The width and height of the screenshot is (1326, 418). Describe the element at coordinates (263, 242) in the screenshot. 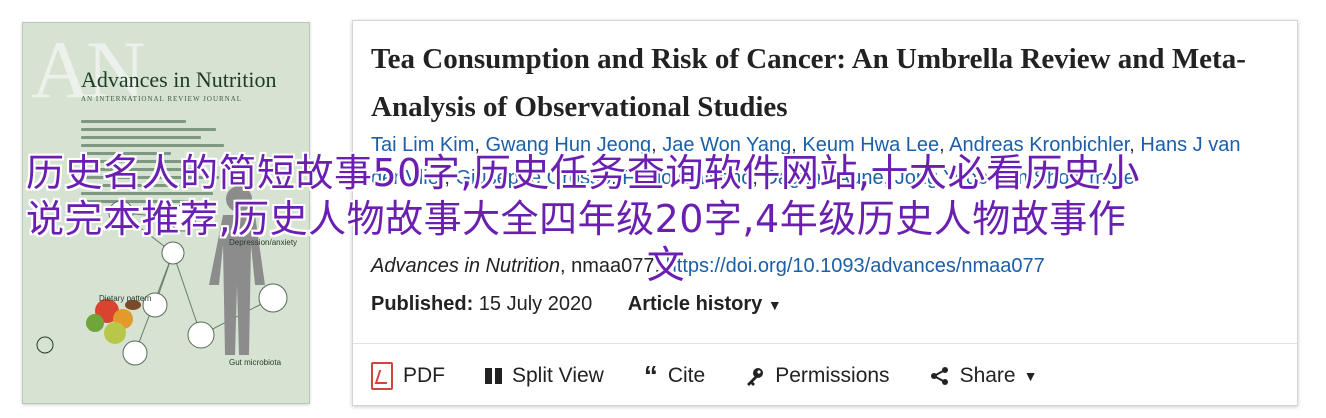

I see `cover-label-depression: Depression/anxiety` at that location.